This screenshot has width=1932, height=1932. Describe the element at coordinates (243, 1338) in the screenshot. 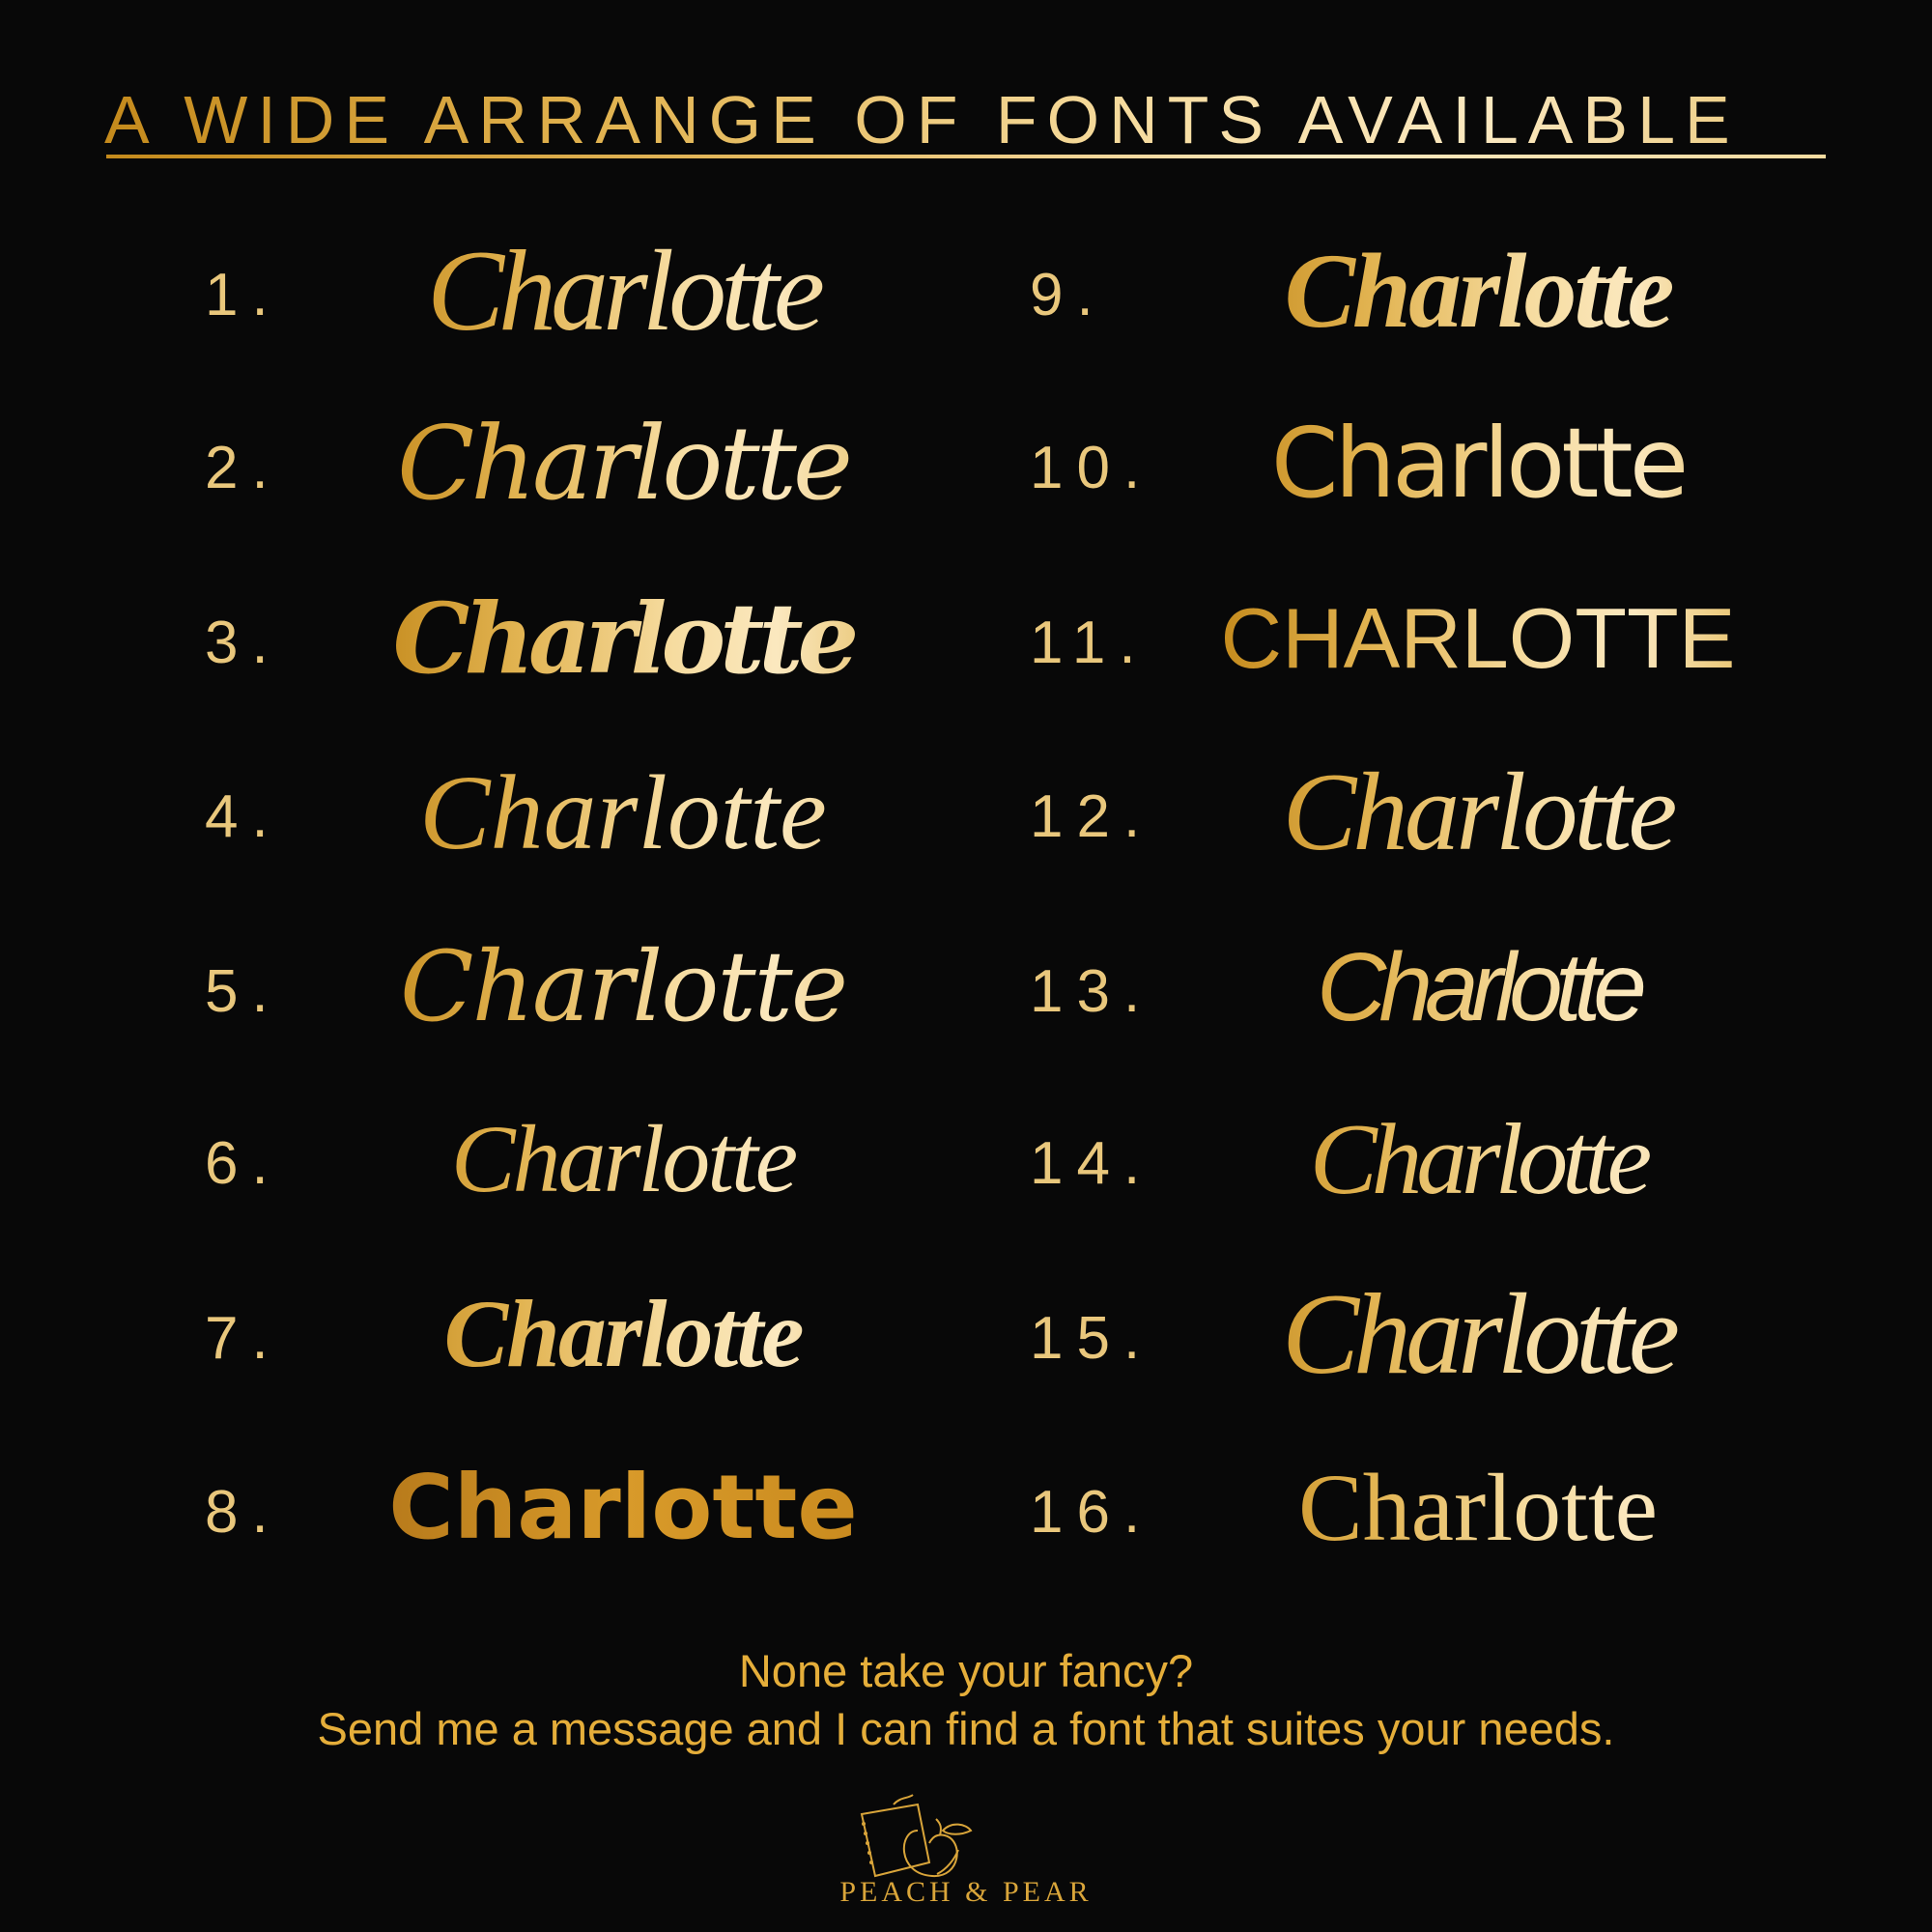

I see `font-number: 7.` at that location.